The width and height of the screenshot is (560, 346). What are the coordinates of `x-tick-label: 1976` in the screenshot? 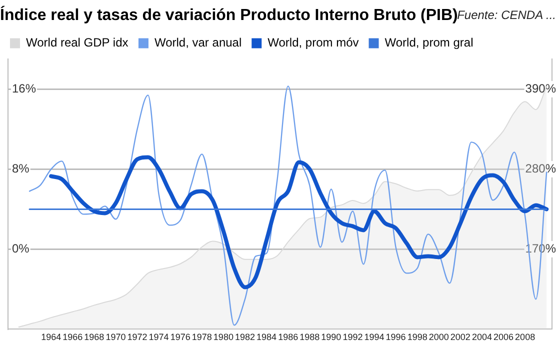 It's located at (180, 337).